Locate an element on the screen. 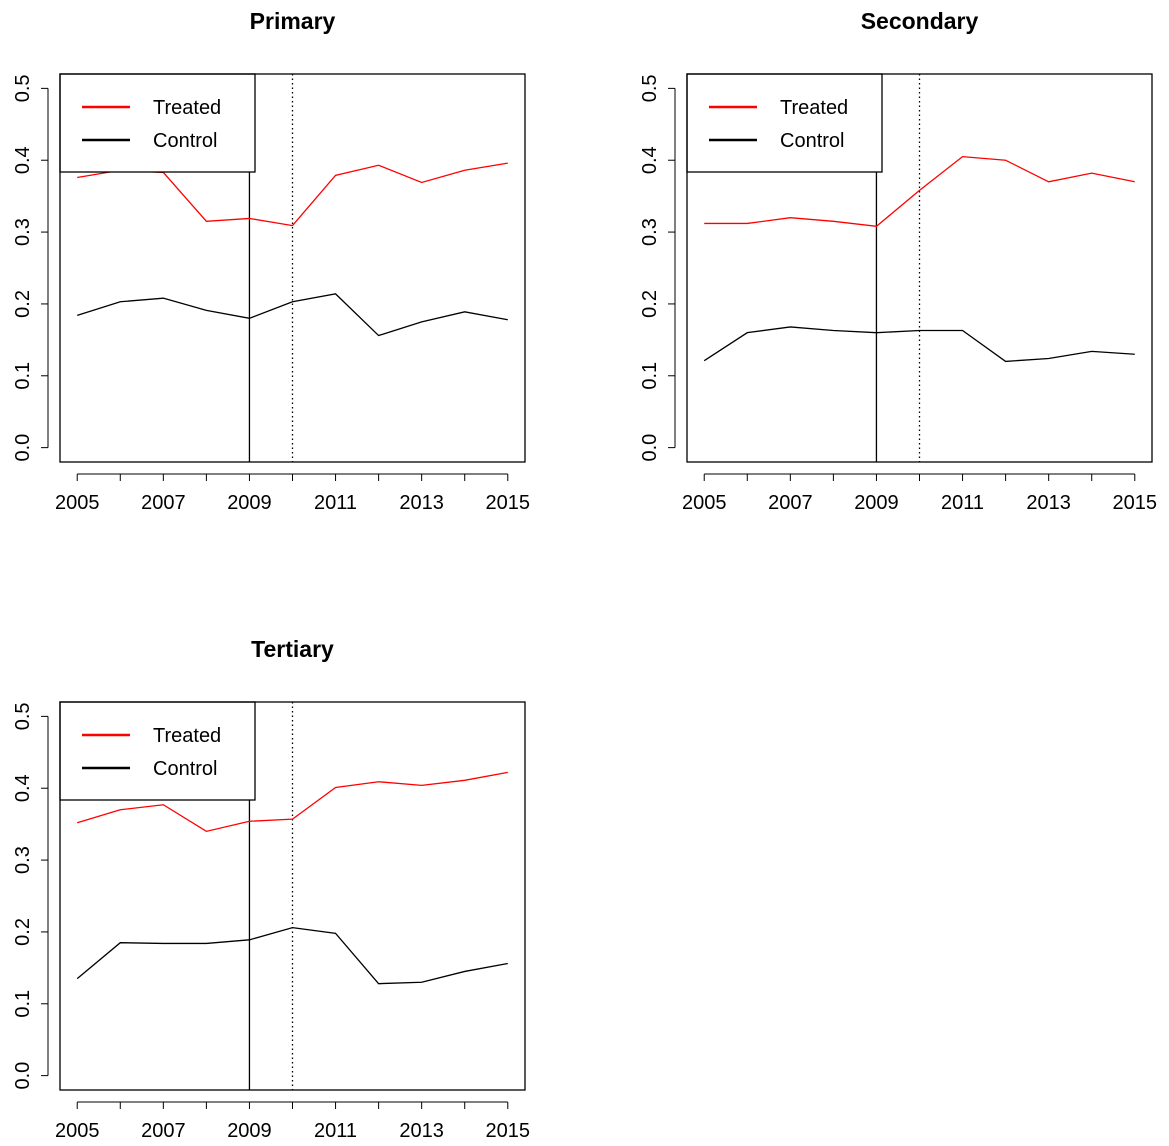  panel-title: Secondary is located at coordinates (920, 21).